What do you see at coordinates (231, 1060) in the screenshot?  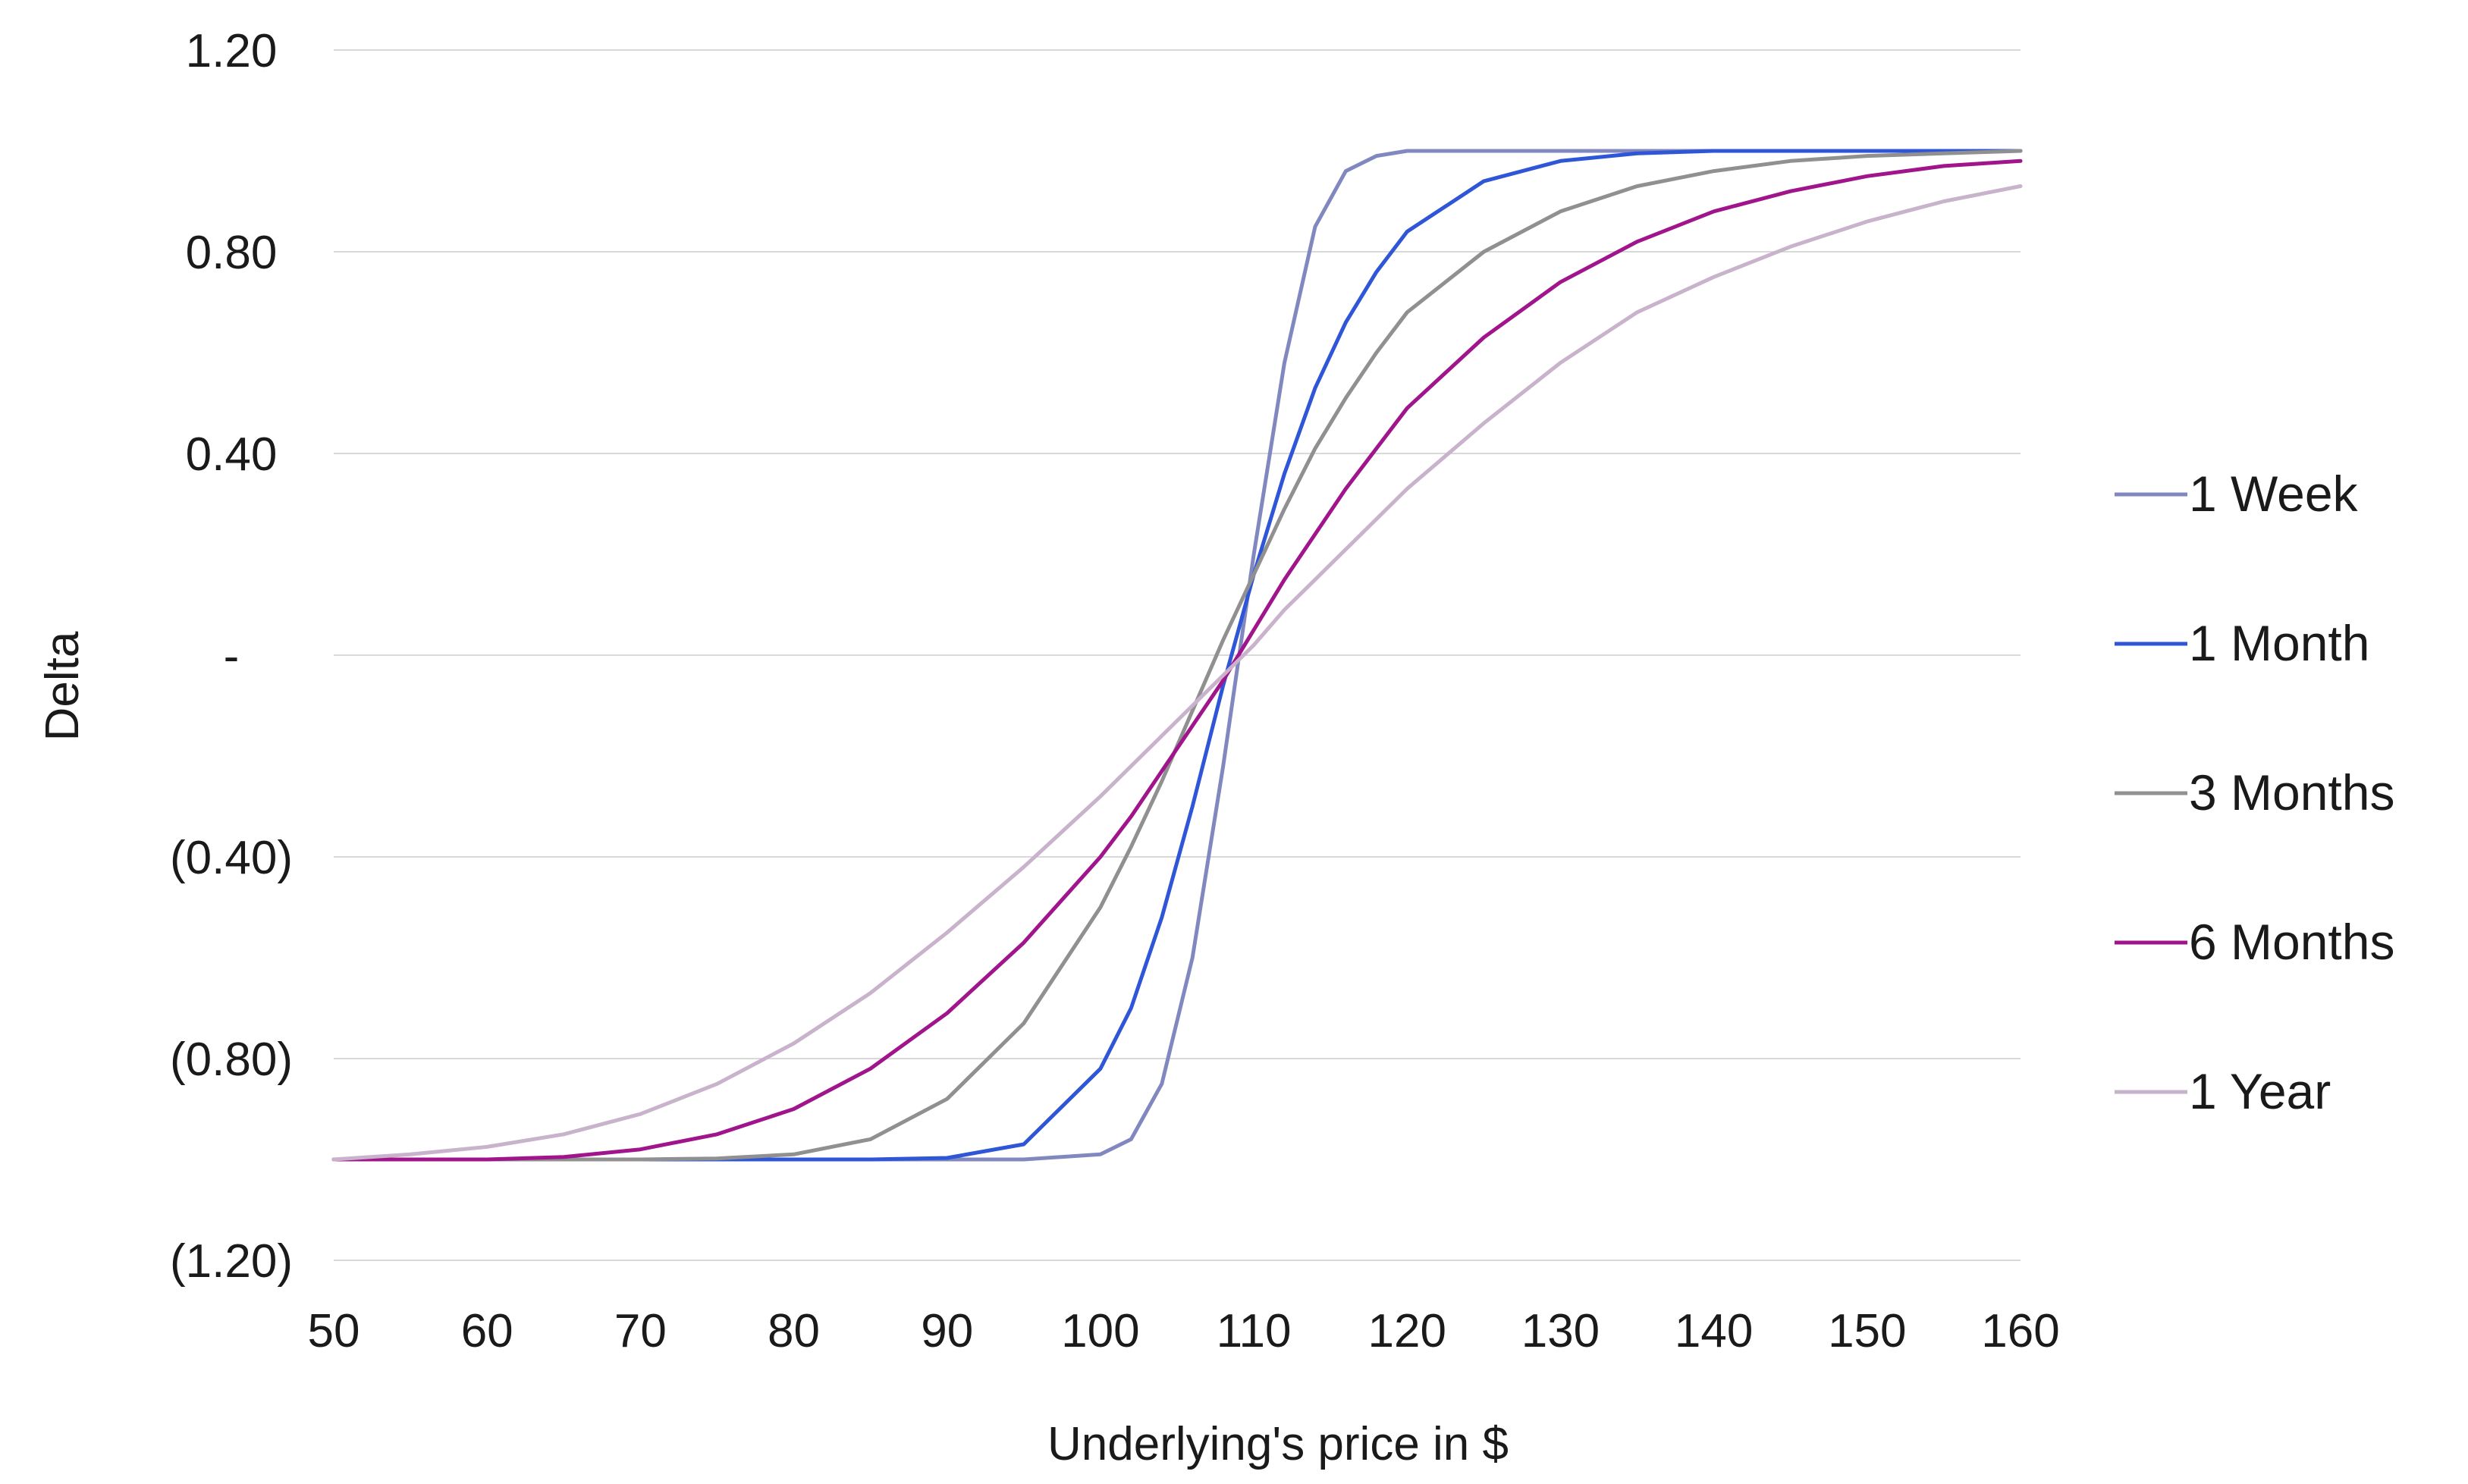 I see `y-tick-label: (0.80)` at bounding box center [231, 1060].